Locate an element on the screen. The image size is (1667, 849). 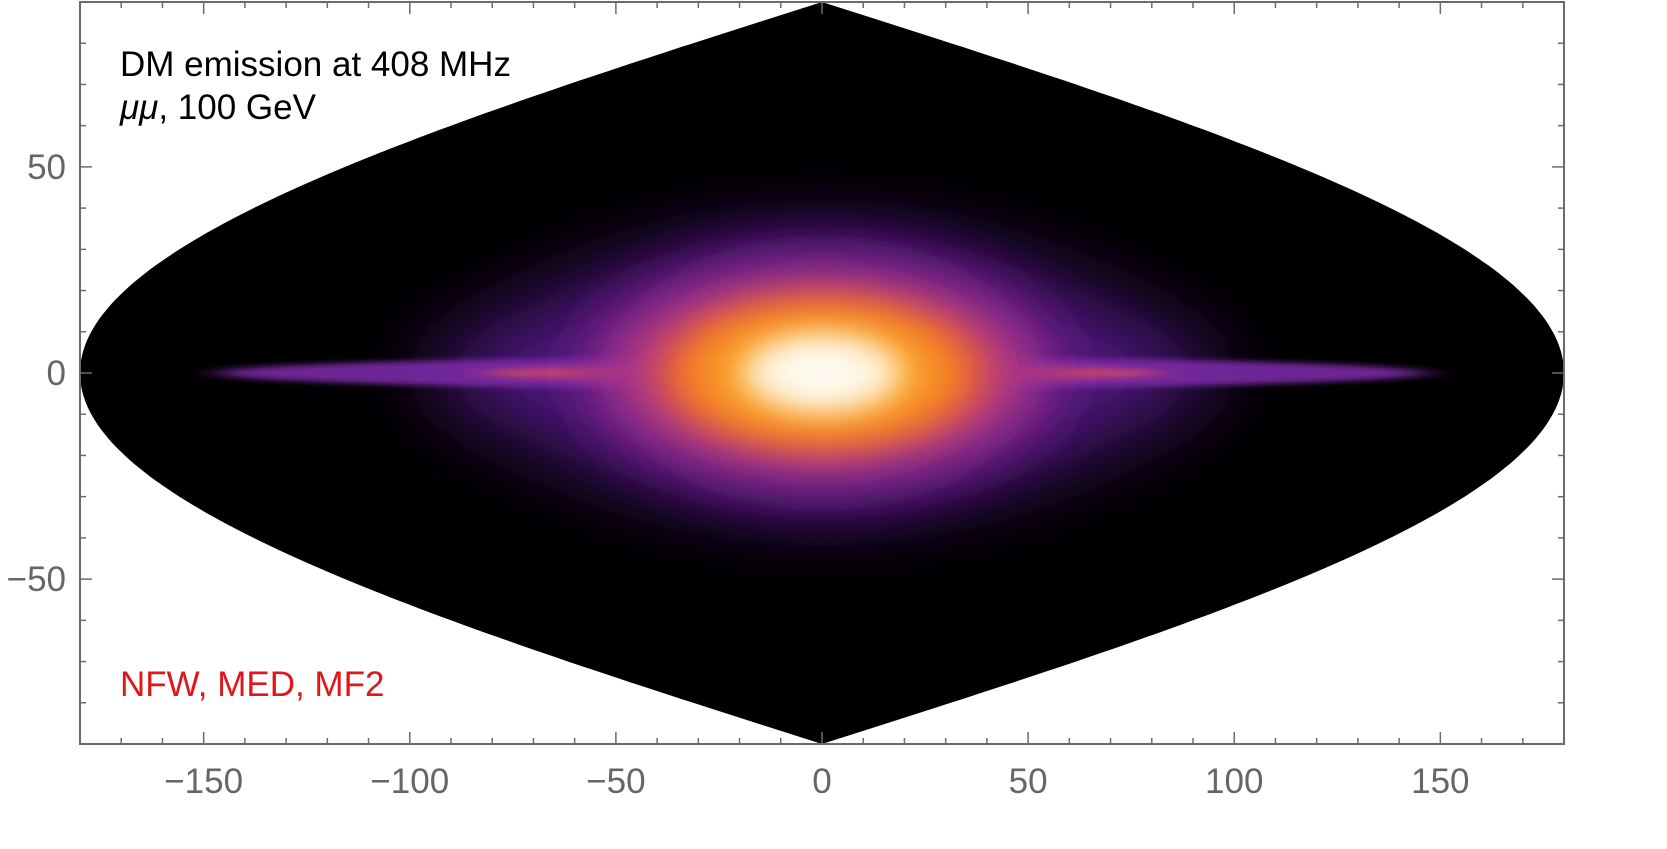
x-axis: −150 −100 −50 0 50 100 150 is located at coordinates (816, 781).